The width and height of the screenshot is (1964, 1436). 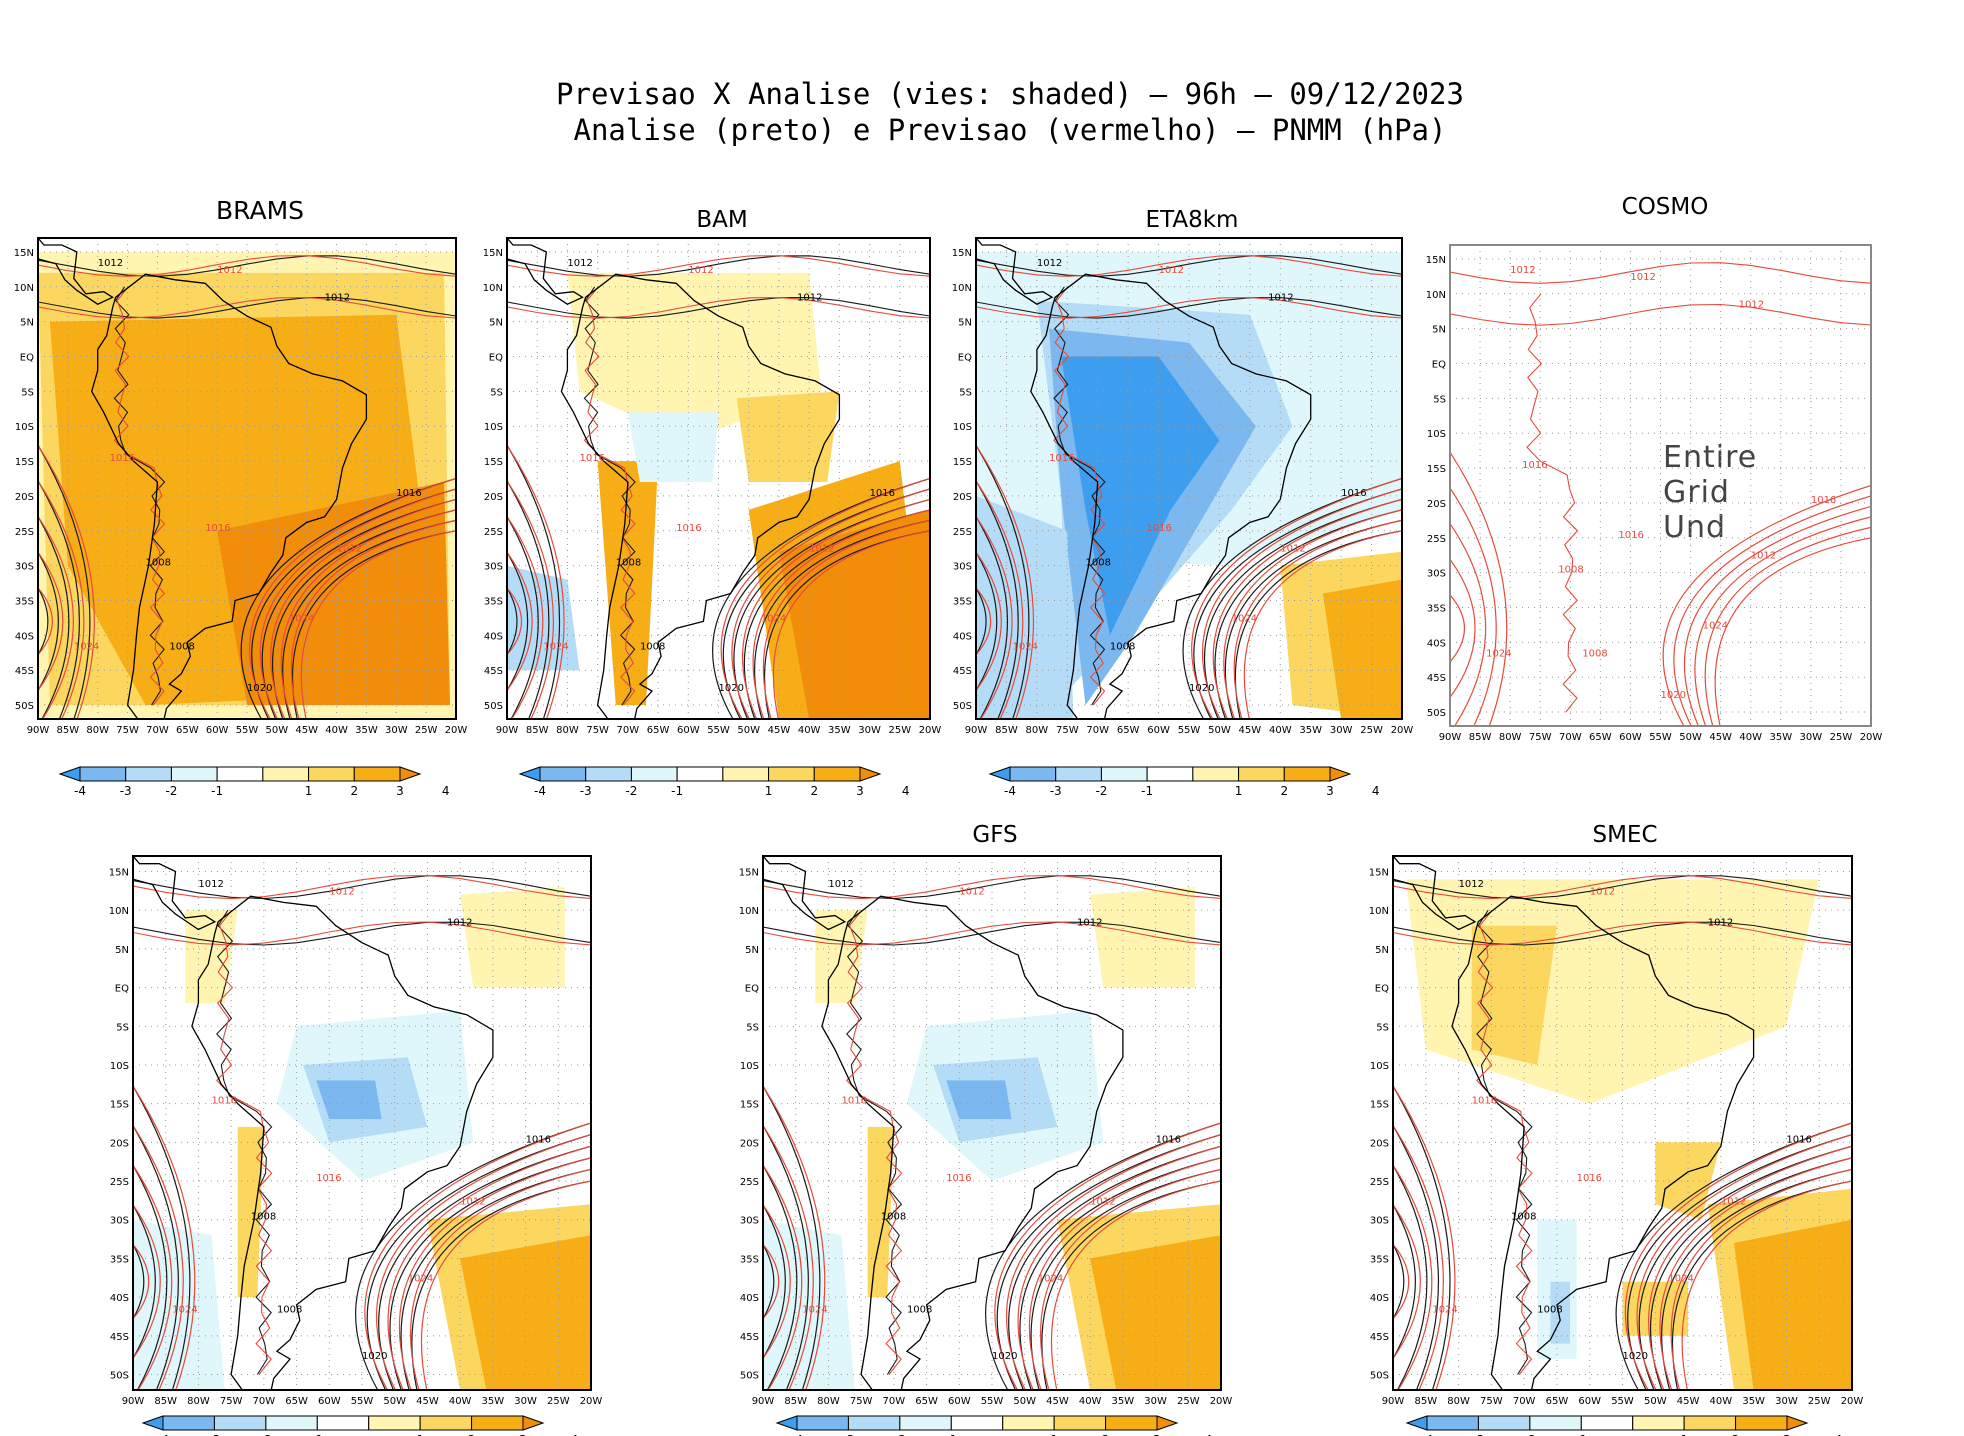 I want to click on lat-tick-label: 30S, so click(x=493, y=567).